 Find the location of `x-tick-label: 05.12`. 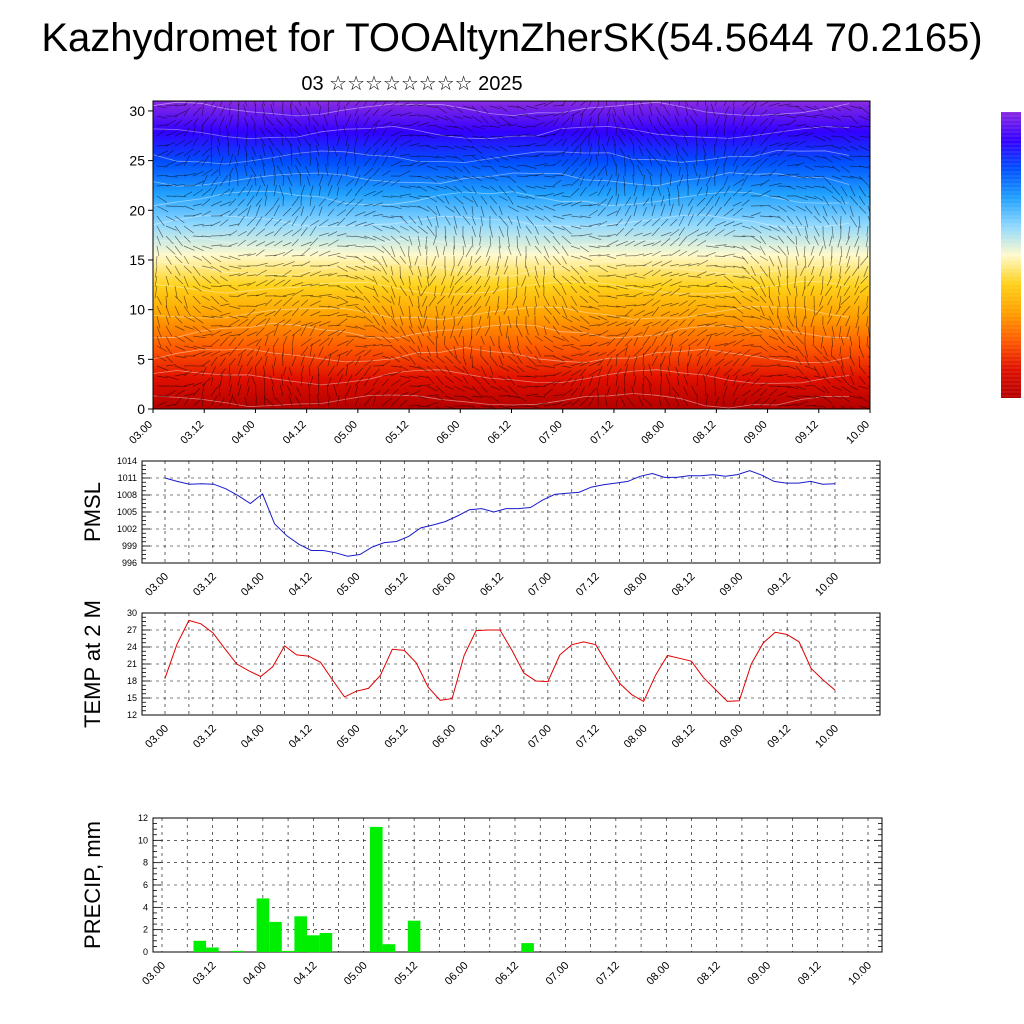

x-tick-label: 05.12 is located at coordinates (397, 433).